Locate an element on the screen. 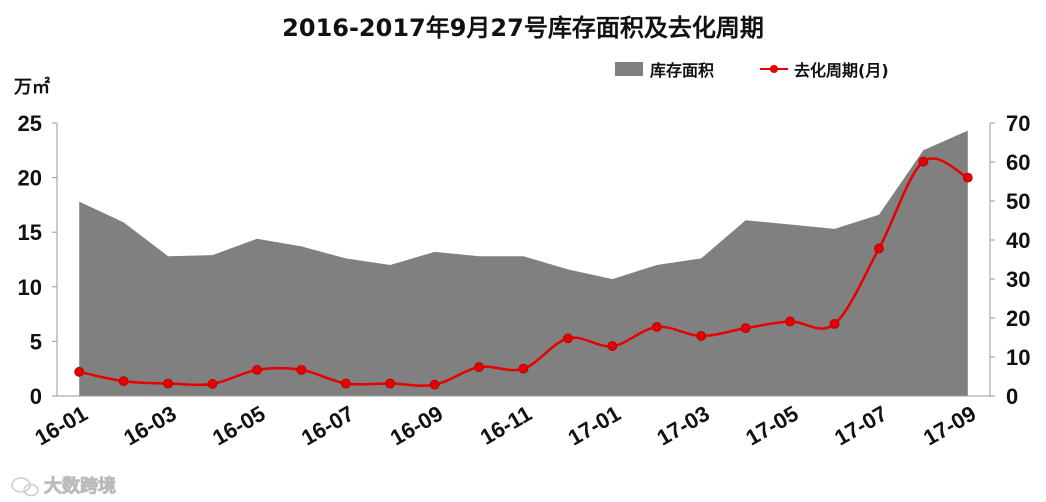 The image size is (1046, 502). y-left-tick-label: 0 is located at coordinates (36, 396).